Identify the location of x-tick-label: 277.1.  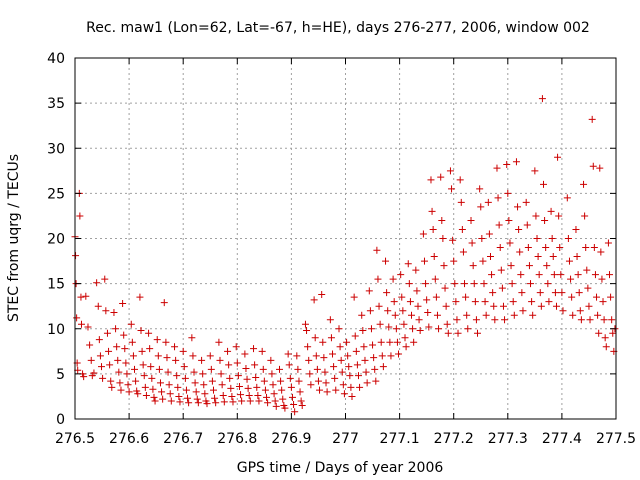
(400, 439).